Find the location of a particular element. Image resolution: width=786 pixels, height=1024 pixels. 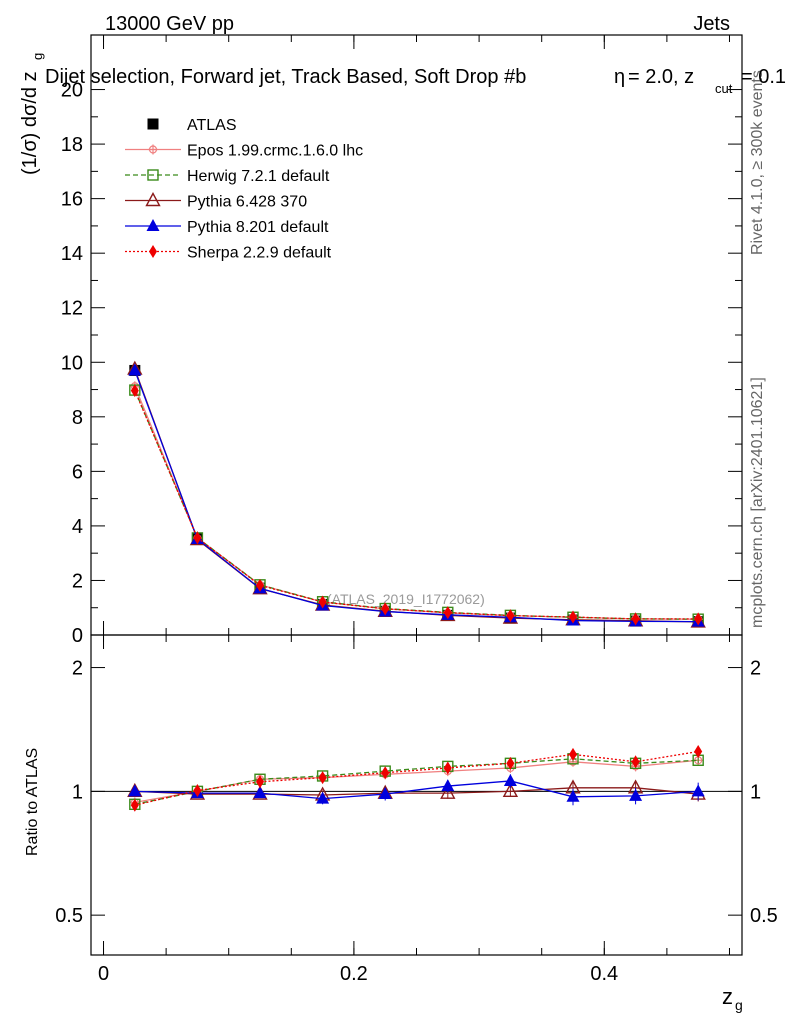

ratio-ytick-label: 2 is located at coordinates (77, 669).